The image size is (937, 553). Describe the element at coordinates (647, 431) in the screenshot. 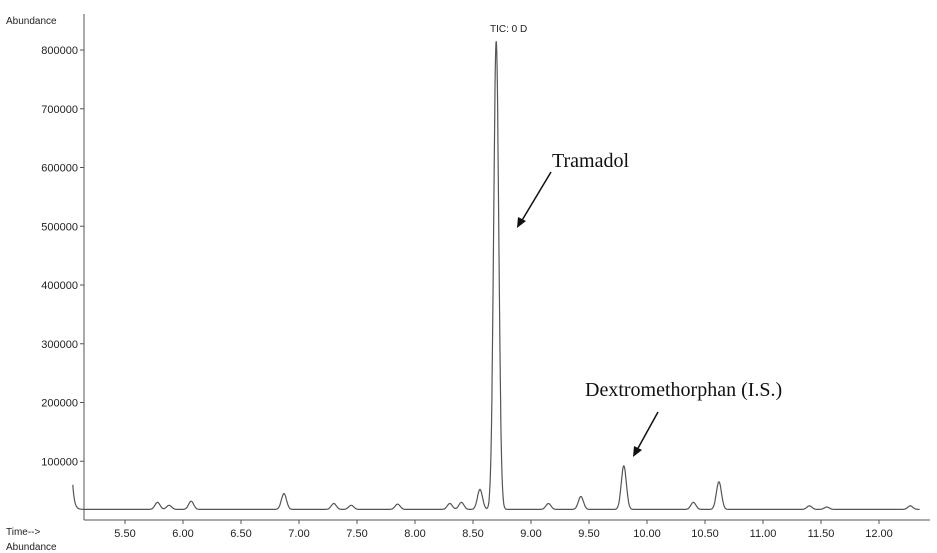

I see `annotation-dextromethorphan-arrow-shaft` at that location.